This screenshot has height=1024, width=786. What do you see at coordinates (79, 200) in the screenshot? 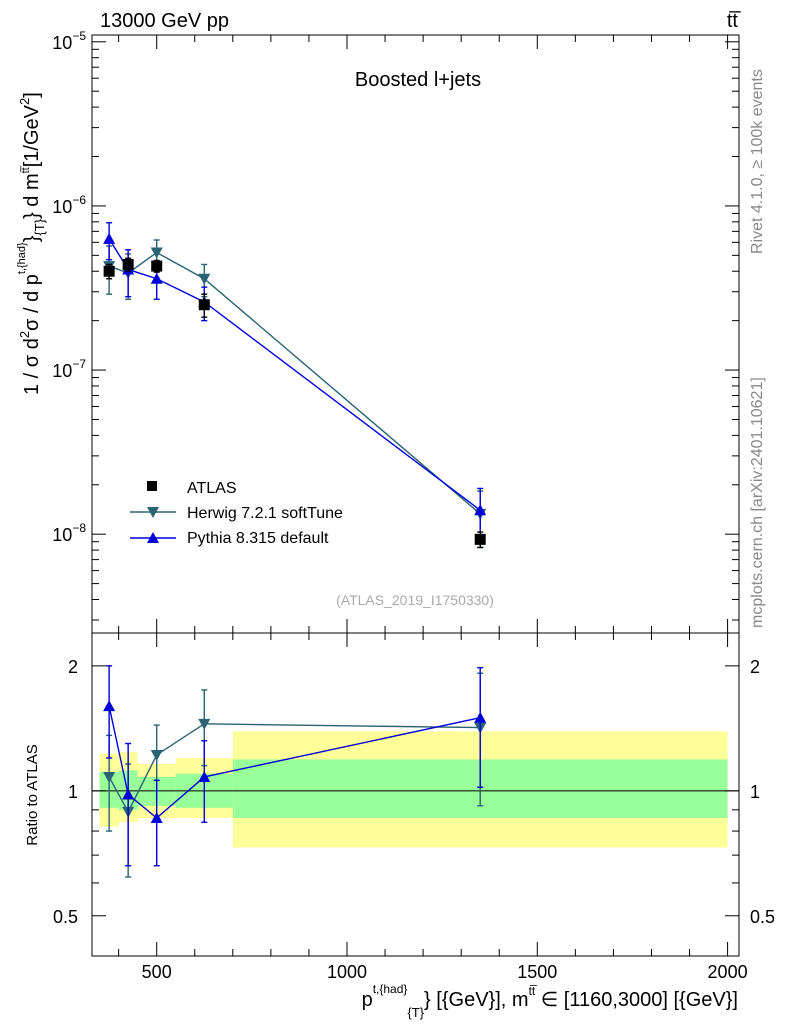
I see `y-tick-exp: −6` at bounding box center [79, 200].